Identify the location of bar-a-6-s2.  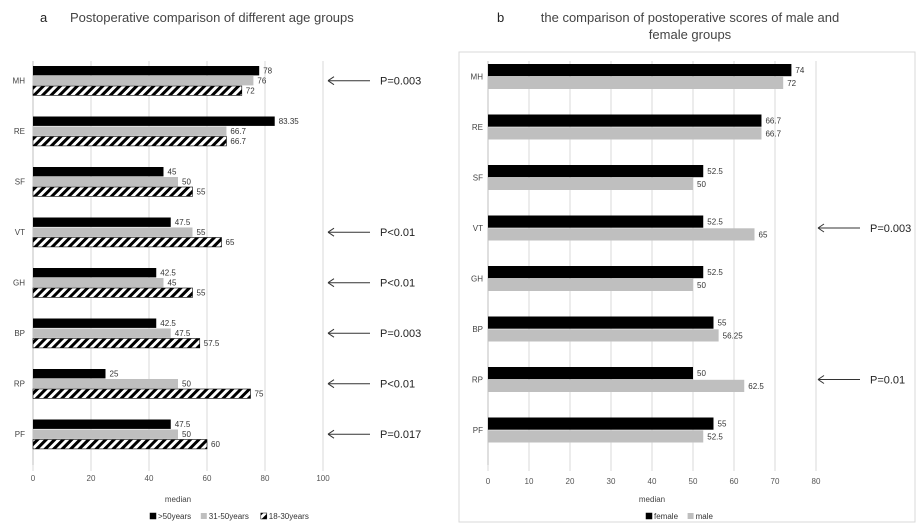
(141, 393).